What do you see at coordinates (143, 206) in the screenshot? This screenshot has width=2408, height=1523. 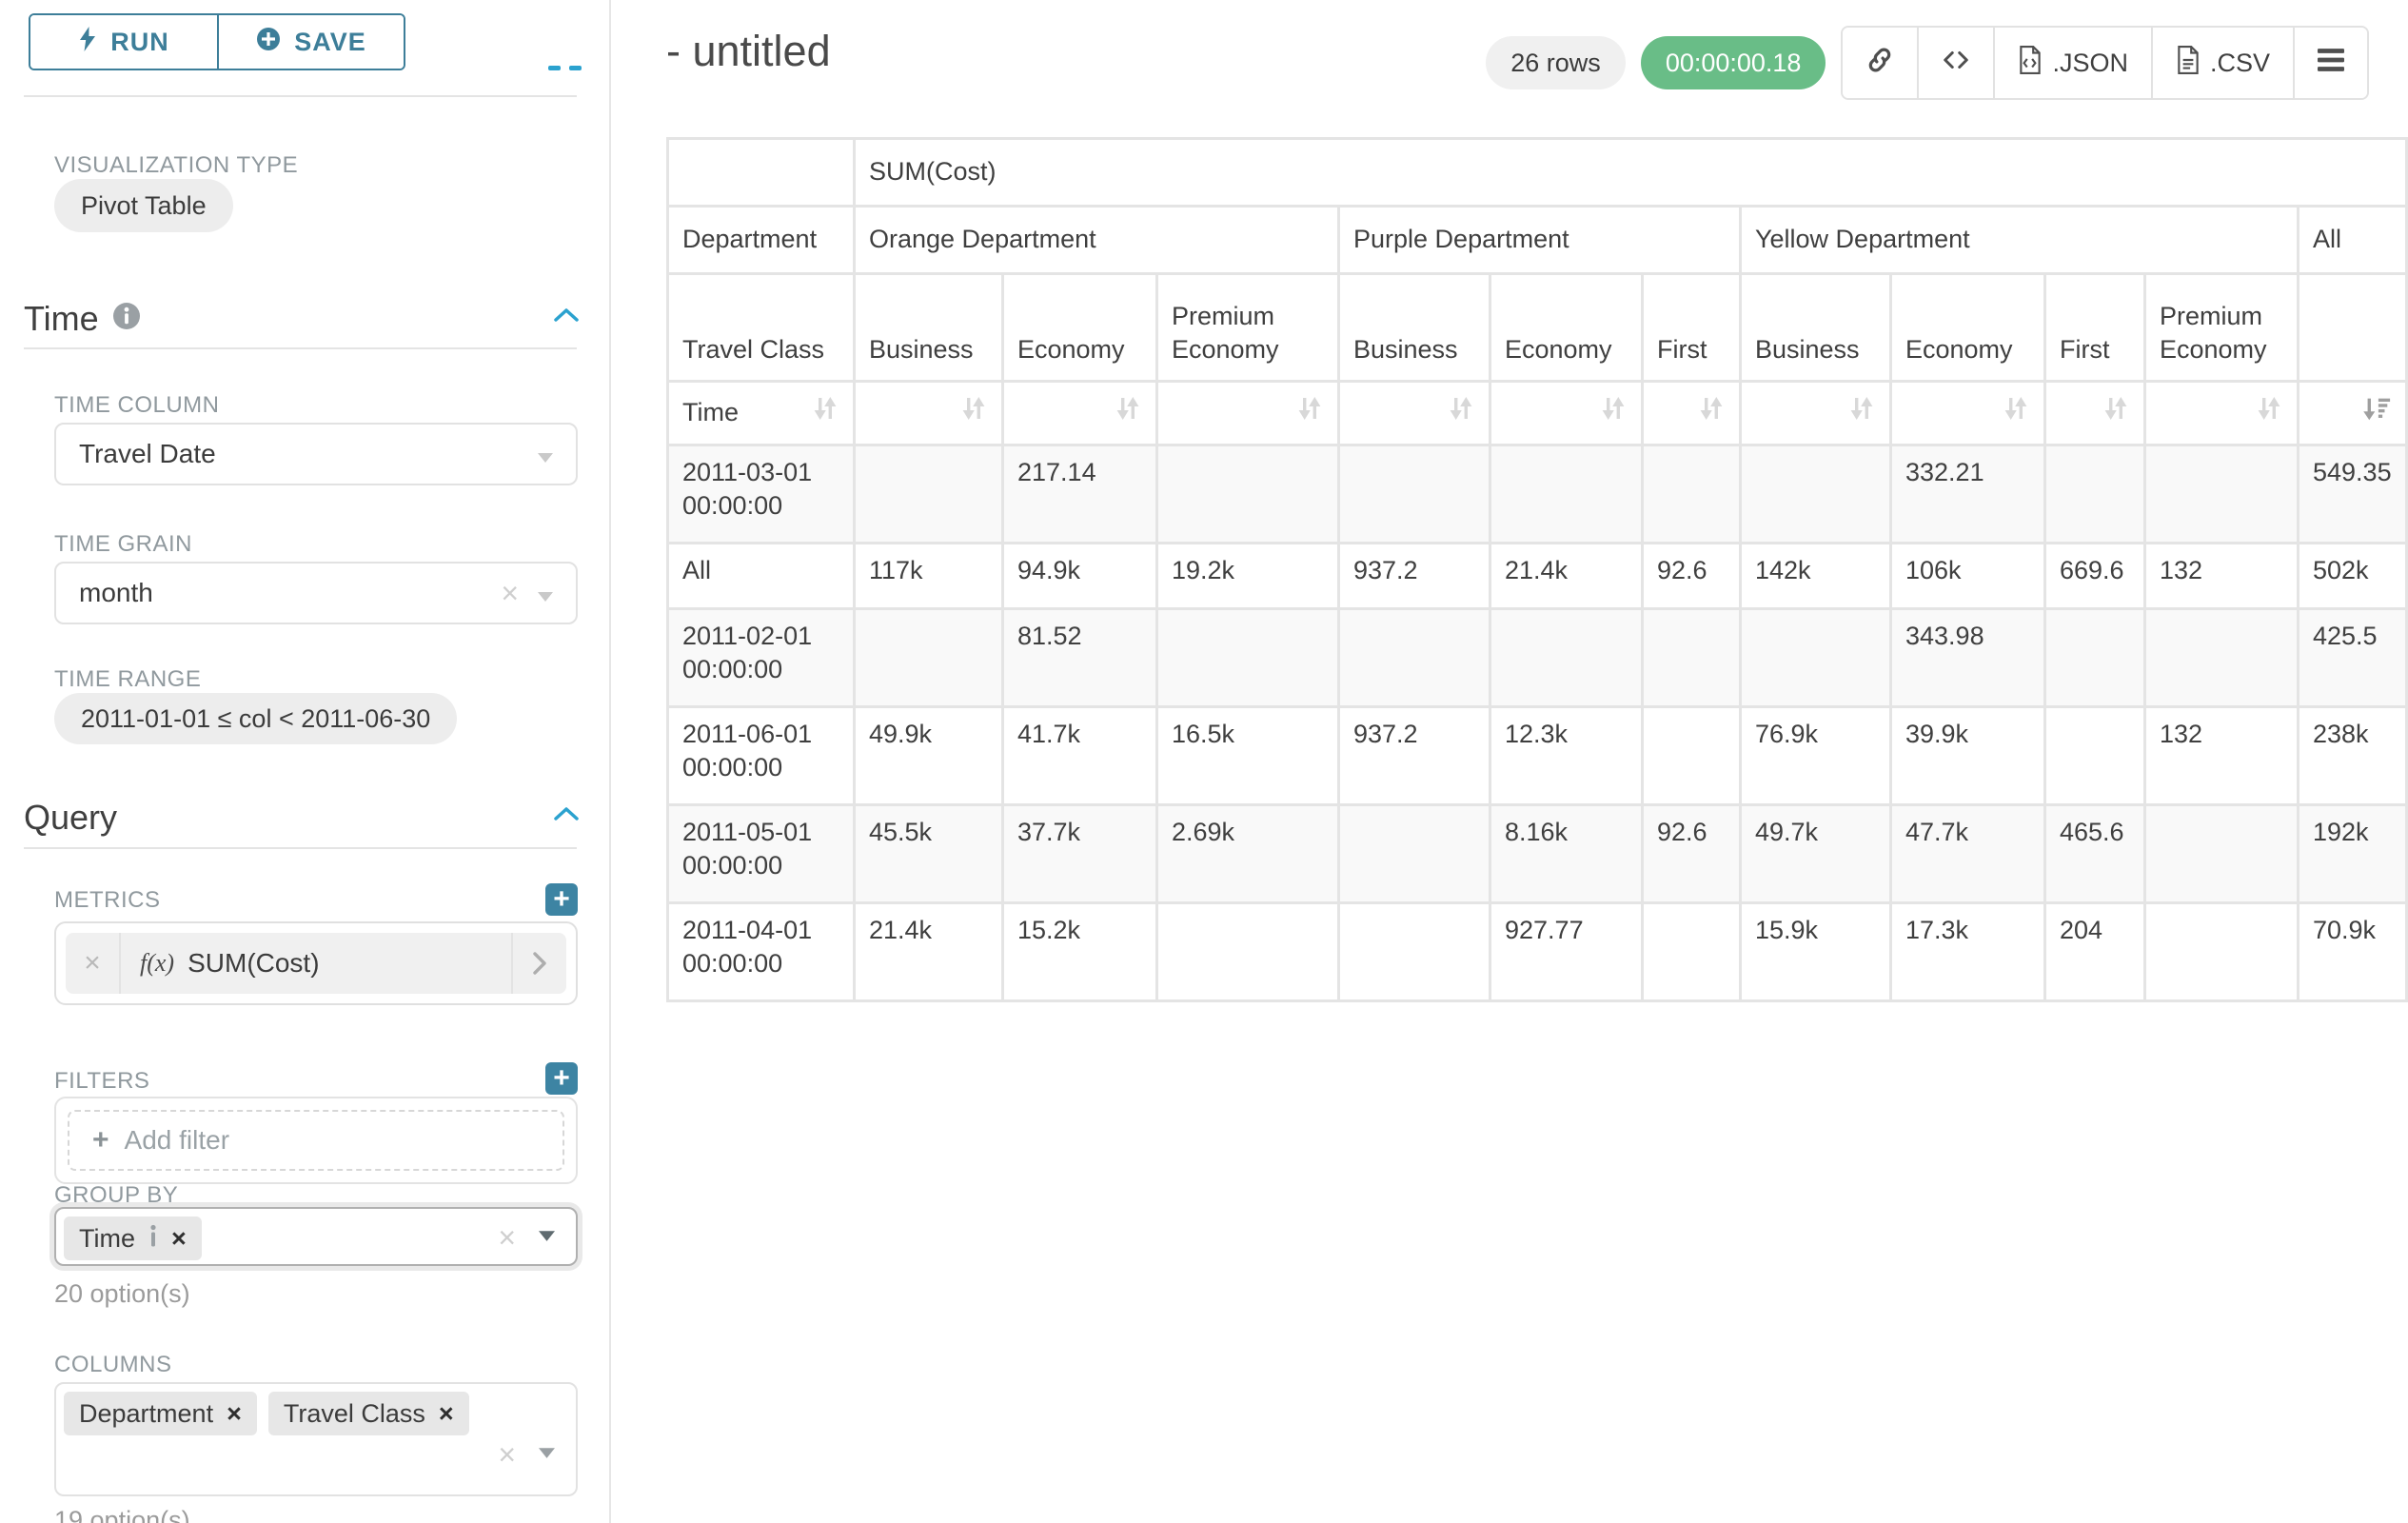 I see `visualization-type-value: Pivot Table` at bounding box center [143, 206].